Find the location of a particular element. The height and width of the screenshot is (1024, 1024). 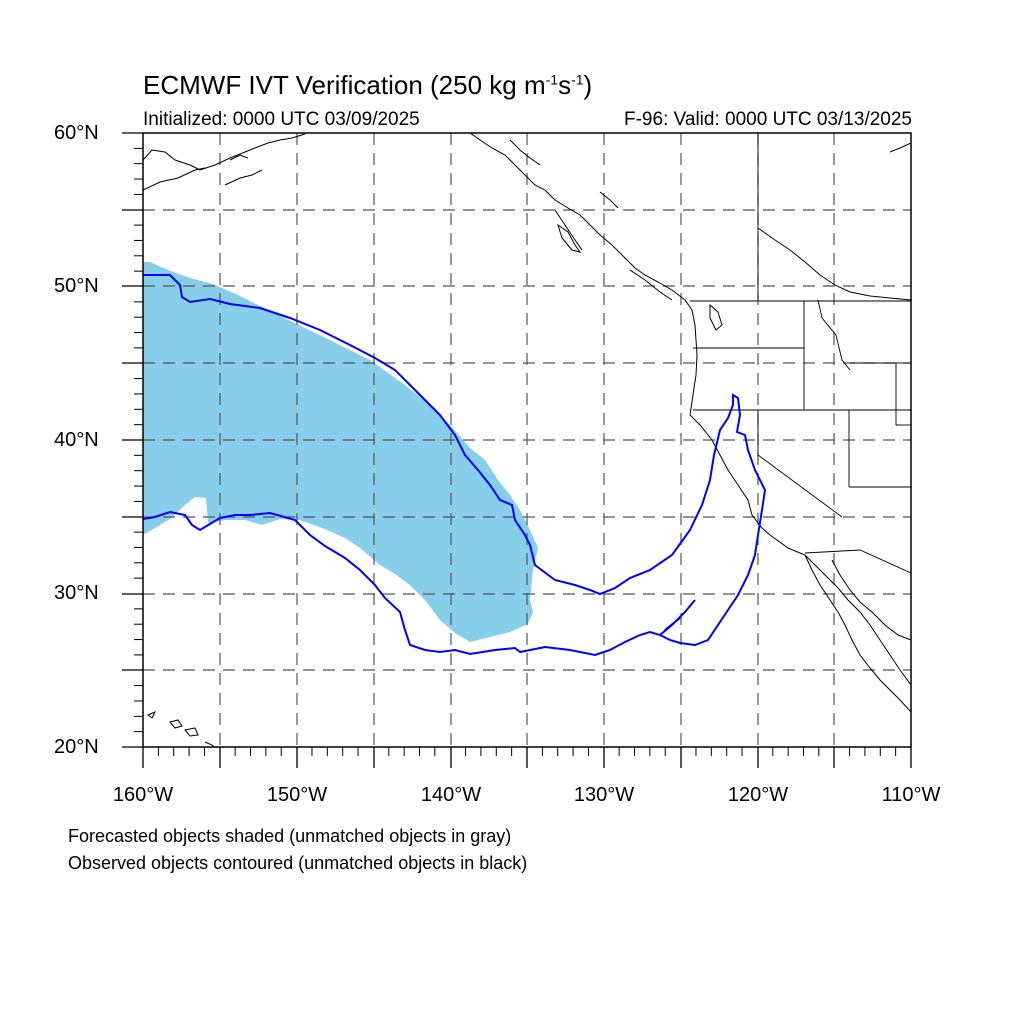

lon-label-160w: 160°W is located at coordinates (143, 795).